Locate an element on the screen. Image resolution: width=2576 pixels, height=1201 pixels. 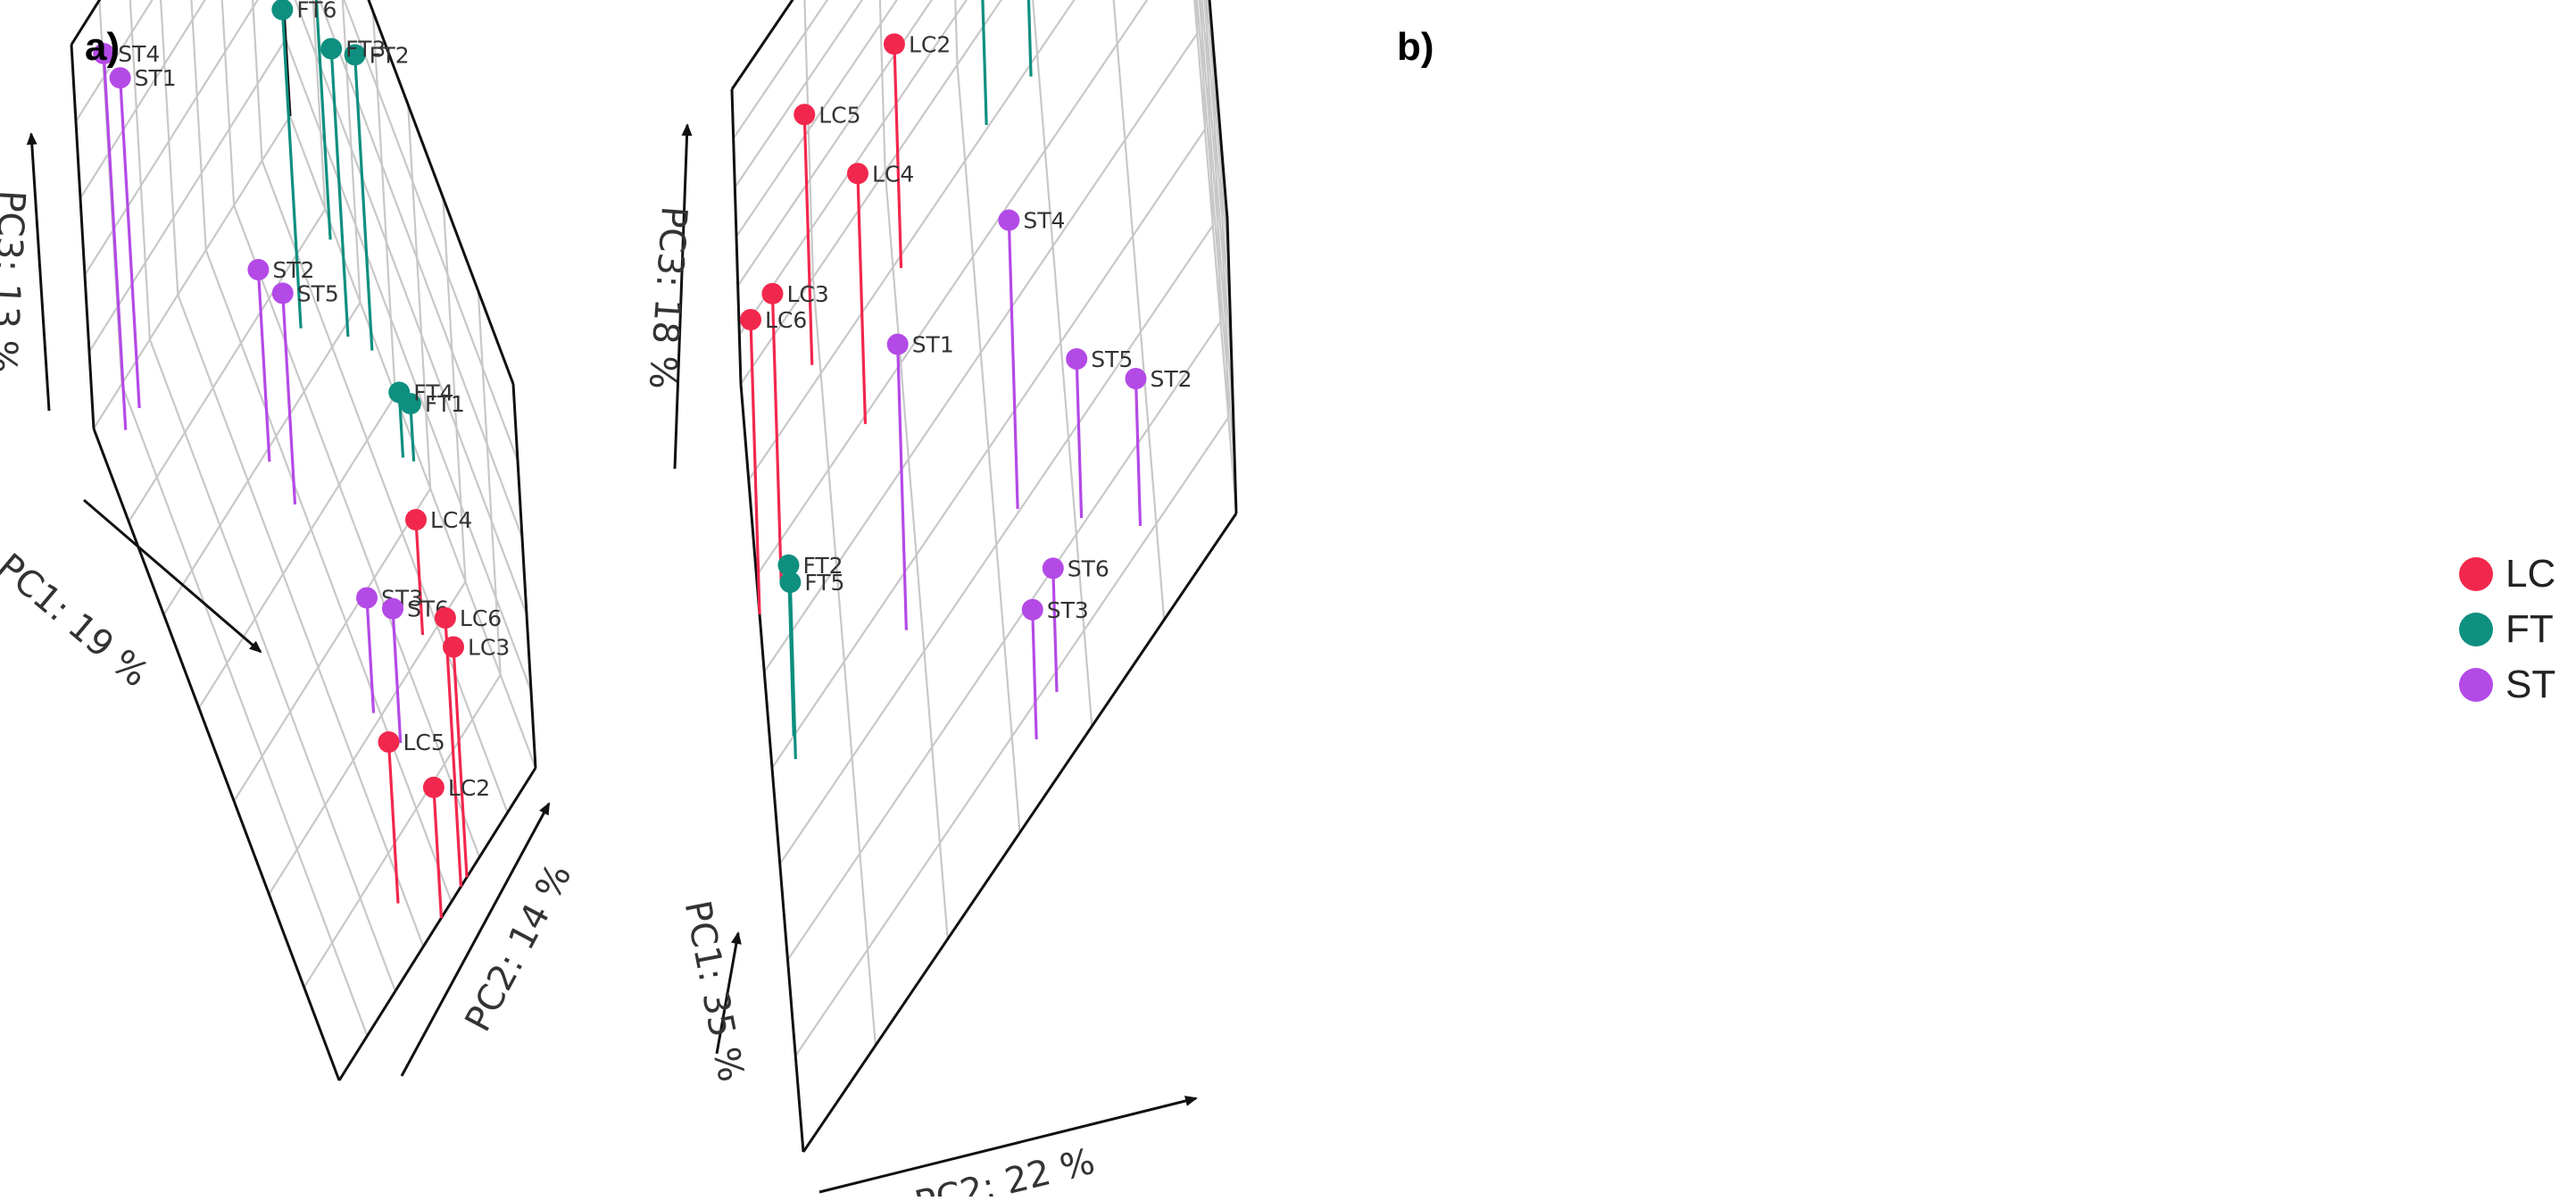
point-label-lc3: LC3 is located at coordinates (807, 294).